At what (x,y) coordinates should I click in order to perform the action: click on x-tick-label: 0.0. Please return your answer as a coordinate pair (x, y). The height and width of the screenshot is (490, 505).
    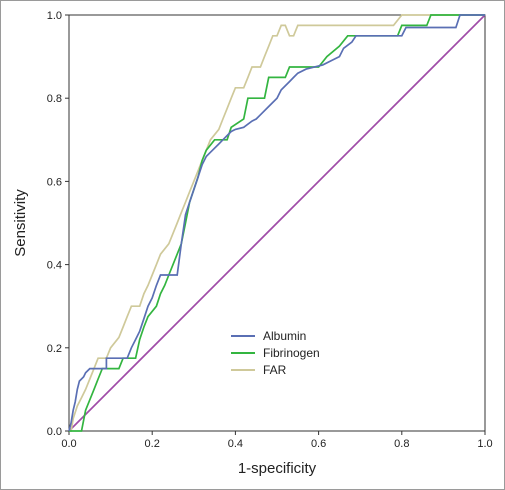
    Looking at the image, I should click on (68, 444).